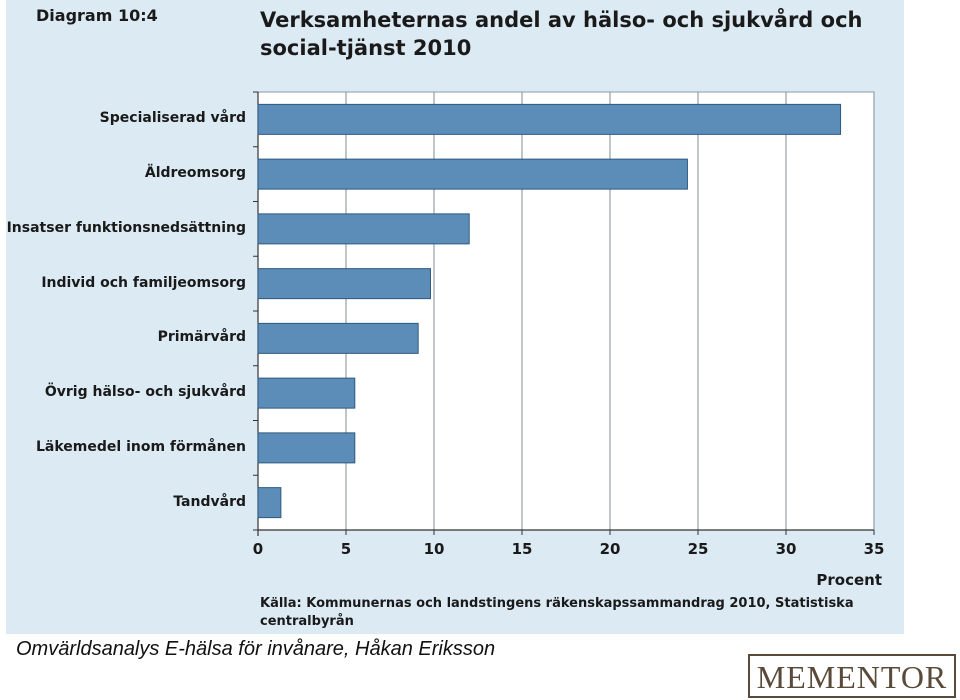 This screenshot has height=700, width=960. Describe the element at coordinates (434, 549) in the screenshot. I see `x-tick-label: 10` at that location.